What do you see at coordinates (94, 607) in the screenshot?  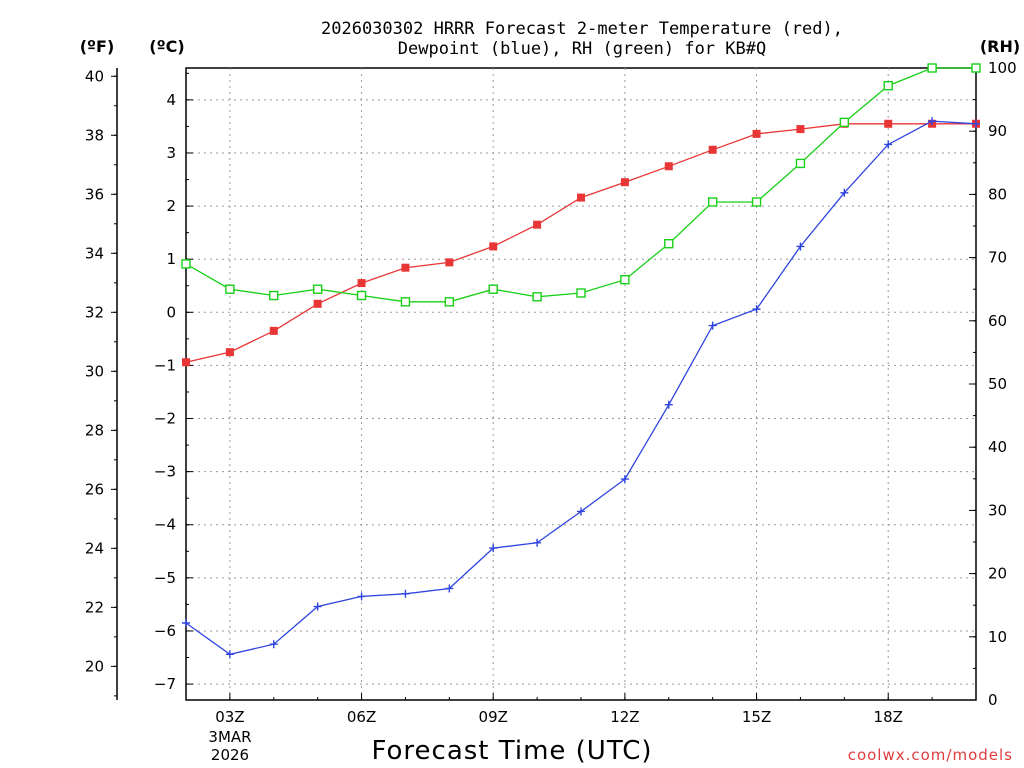 I see `fahrenheit-tick-label: 22` at bounding box center [94, 607].